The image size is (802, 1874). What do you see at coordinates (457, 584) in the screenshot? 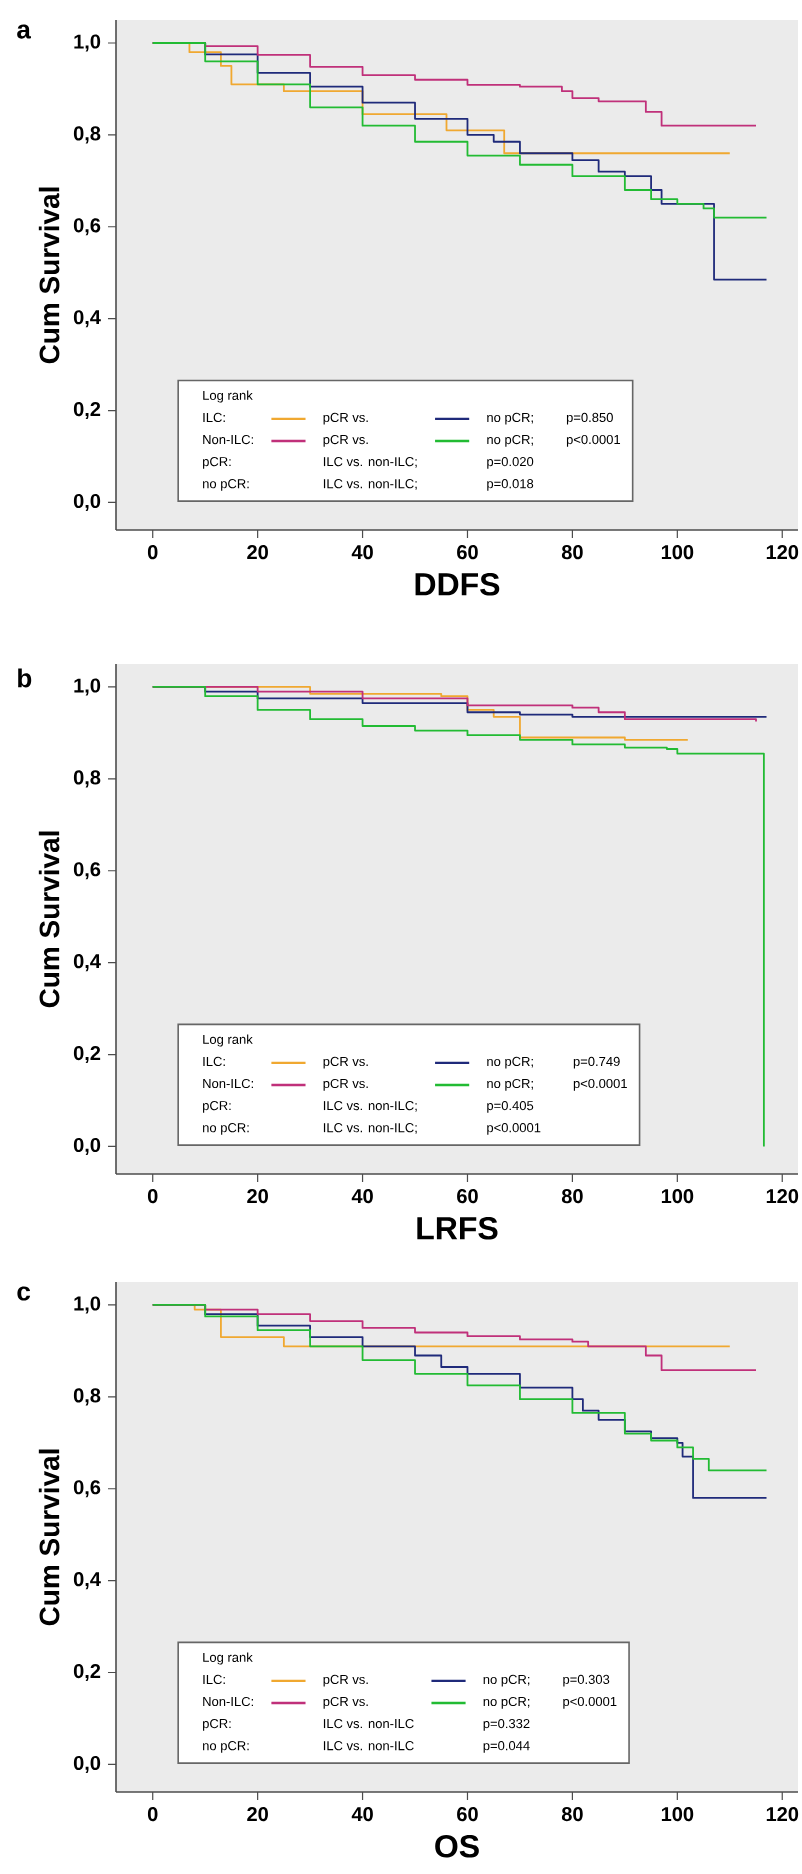
I see `x-axis-title: DDFS` at bounding box center [457, 584].